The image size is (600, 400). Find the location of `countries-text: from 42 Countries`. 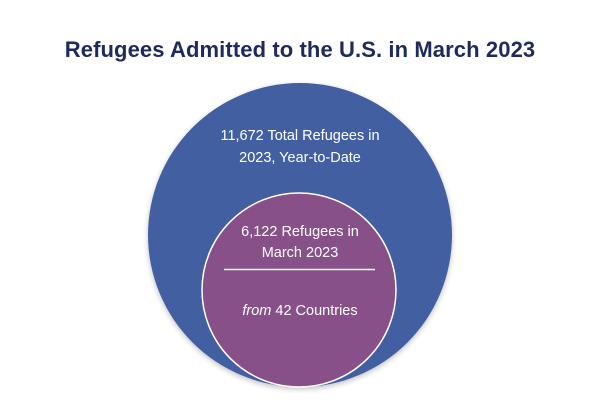

countries-text: from 42 Countries is located at coordinates (299, 311).